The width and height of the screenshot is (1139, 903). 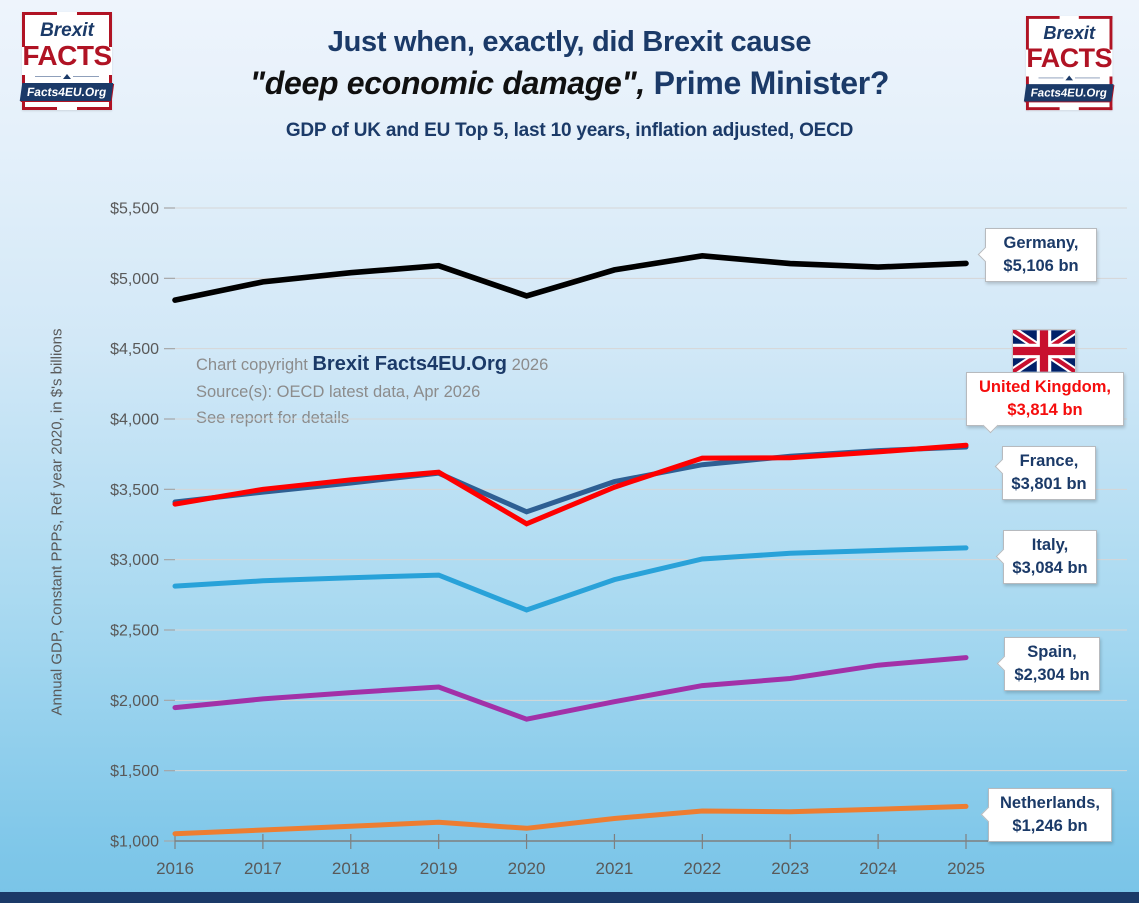 What do you see at coordinates (1045, 387) in the screenshot?
I see `callout-country: United Kingdom,` at bounding box center [1045, 387].